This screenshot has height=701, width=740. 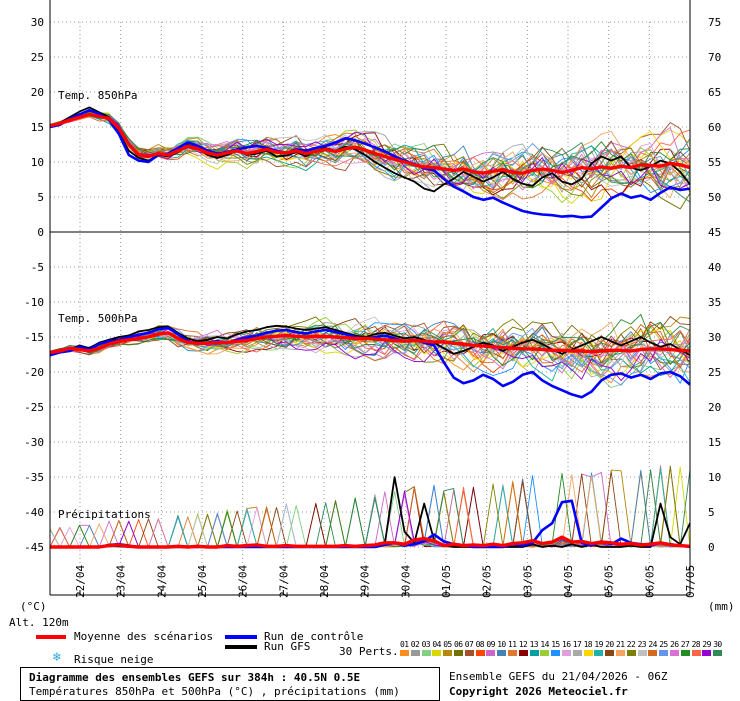 What do you see at coordinates (241, 647) in the screenshot?
I see `legend-gfs-swatch` at bounding box center [241, 647].